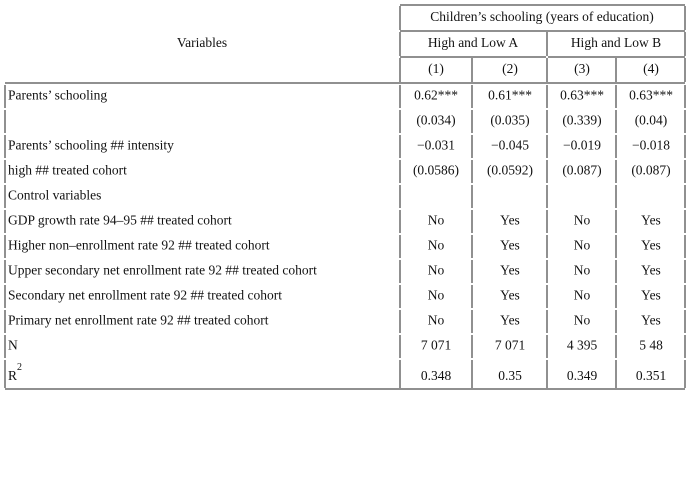  What do you see at coordinates (120, 220) in the screenshot?
I see `row-label: GDP growth rate 94–95 ## treated cohort` at bounding box center [120, 220].